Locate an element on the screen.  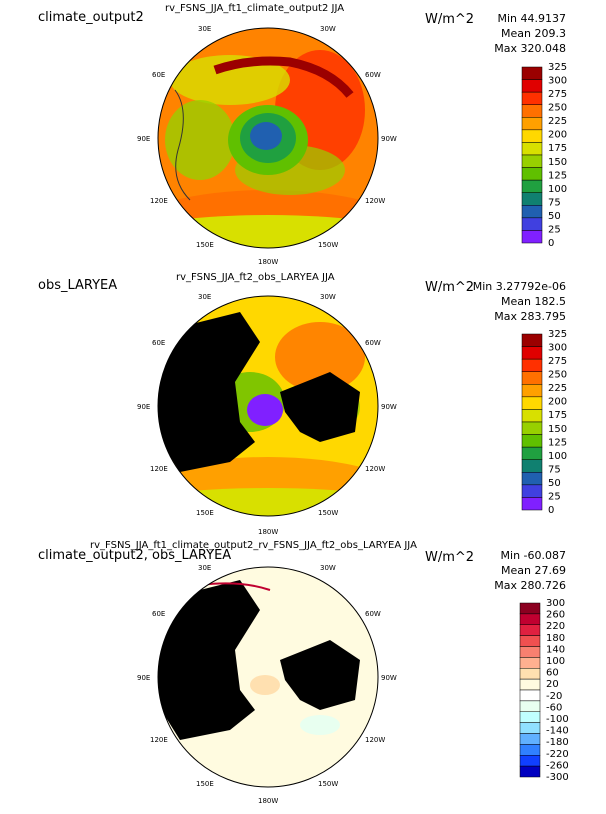
colorbar-tick-label: 180 is located at coordinates (555, 638).